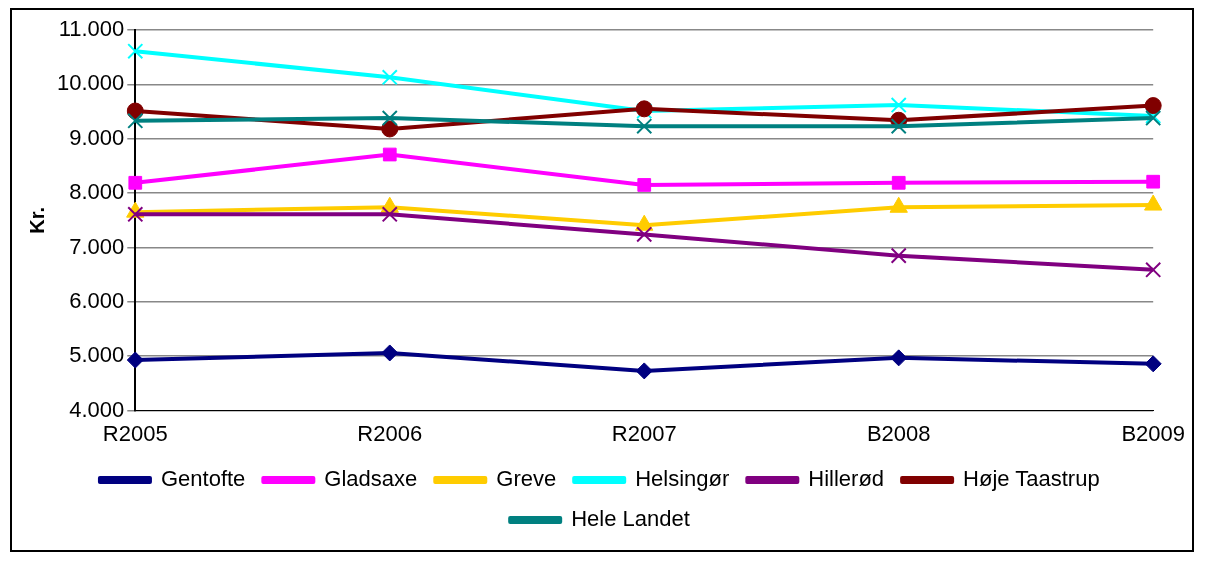 This screenshot has height=569, width=1206. I want to click on x-tick-label: R2005, so click(135, 433).